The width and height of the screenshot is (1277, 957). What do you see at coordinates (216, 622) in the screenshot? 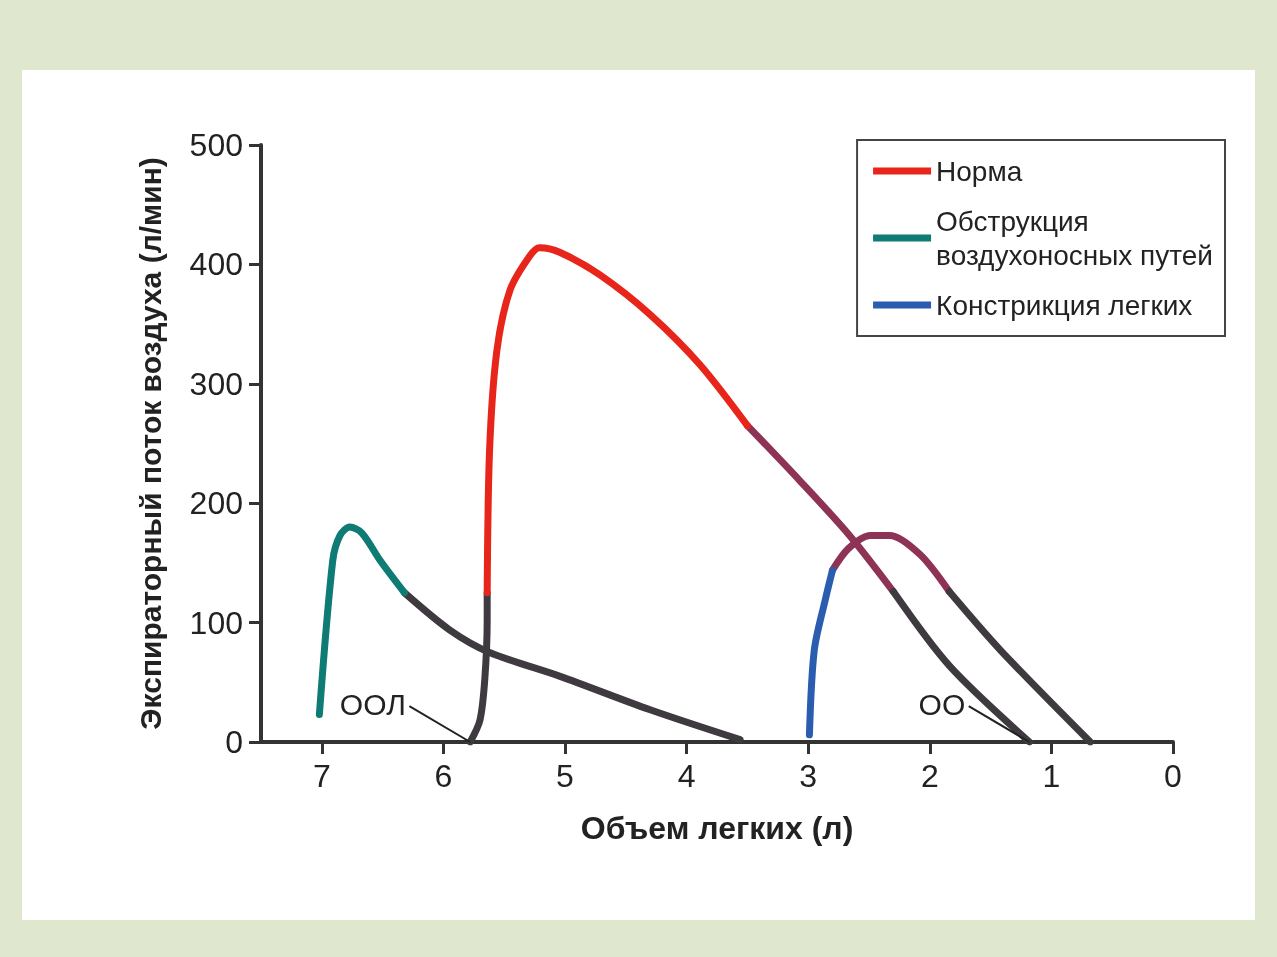
I see `y-tick-label: 100` at bounding box center [216, 622].